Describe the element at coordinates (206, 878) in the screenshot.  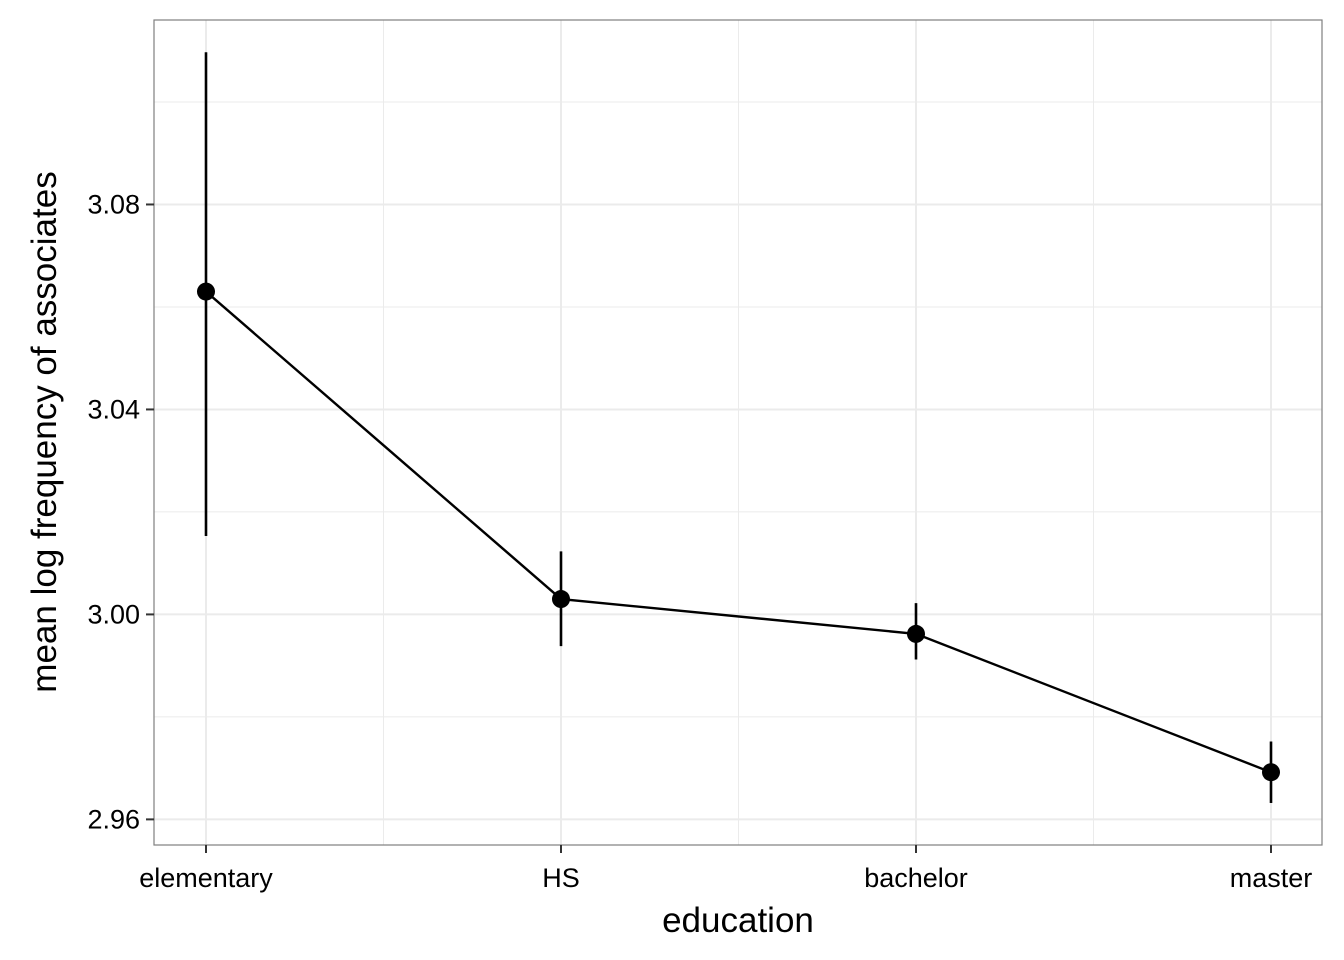
I see `x-tick-label: elementary` at that location.